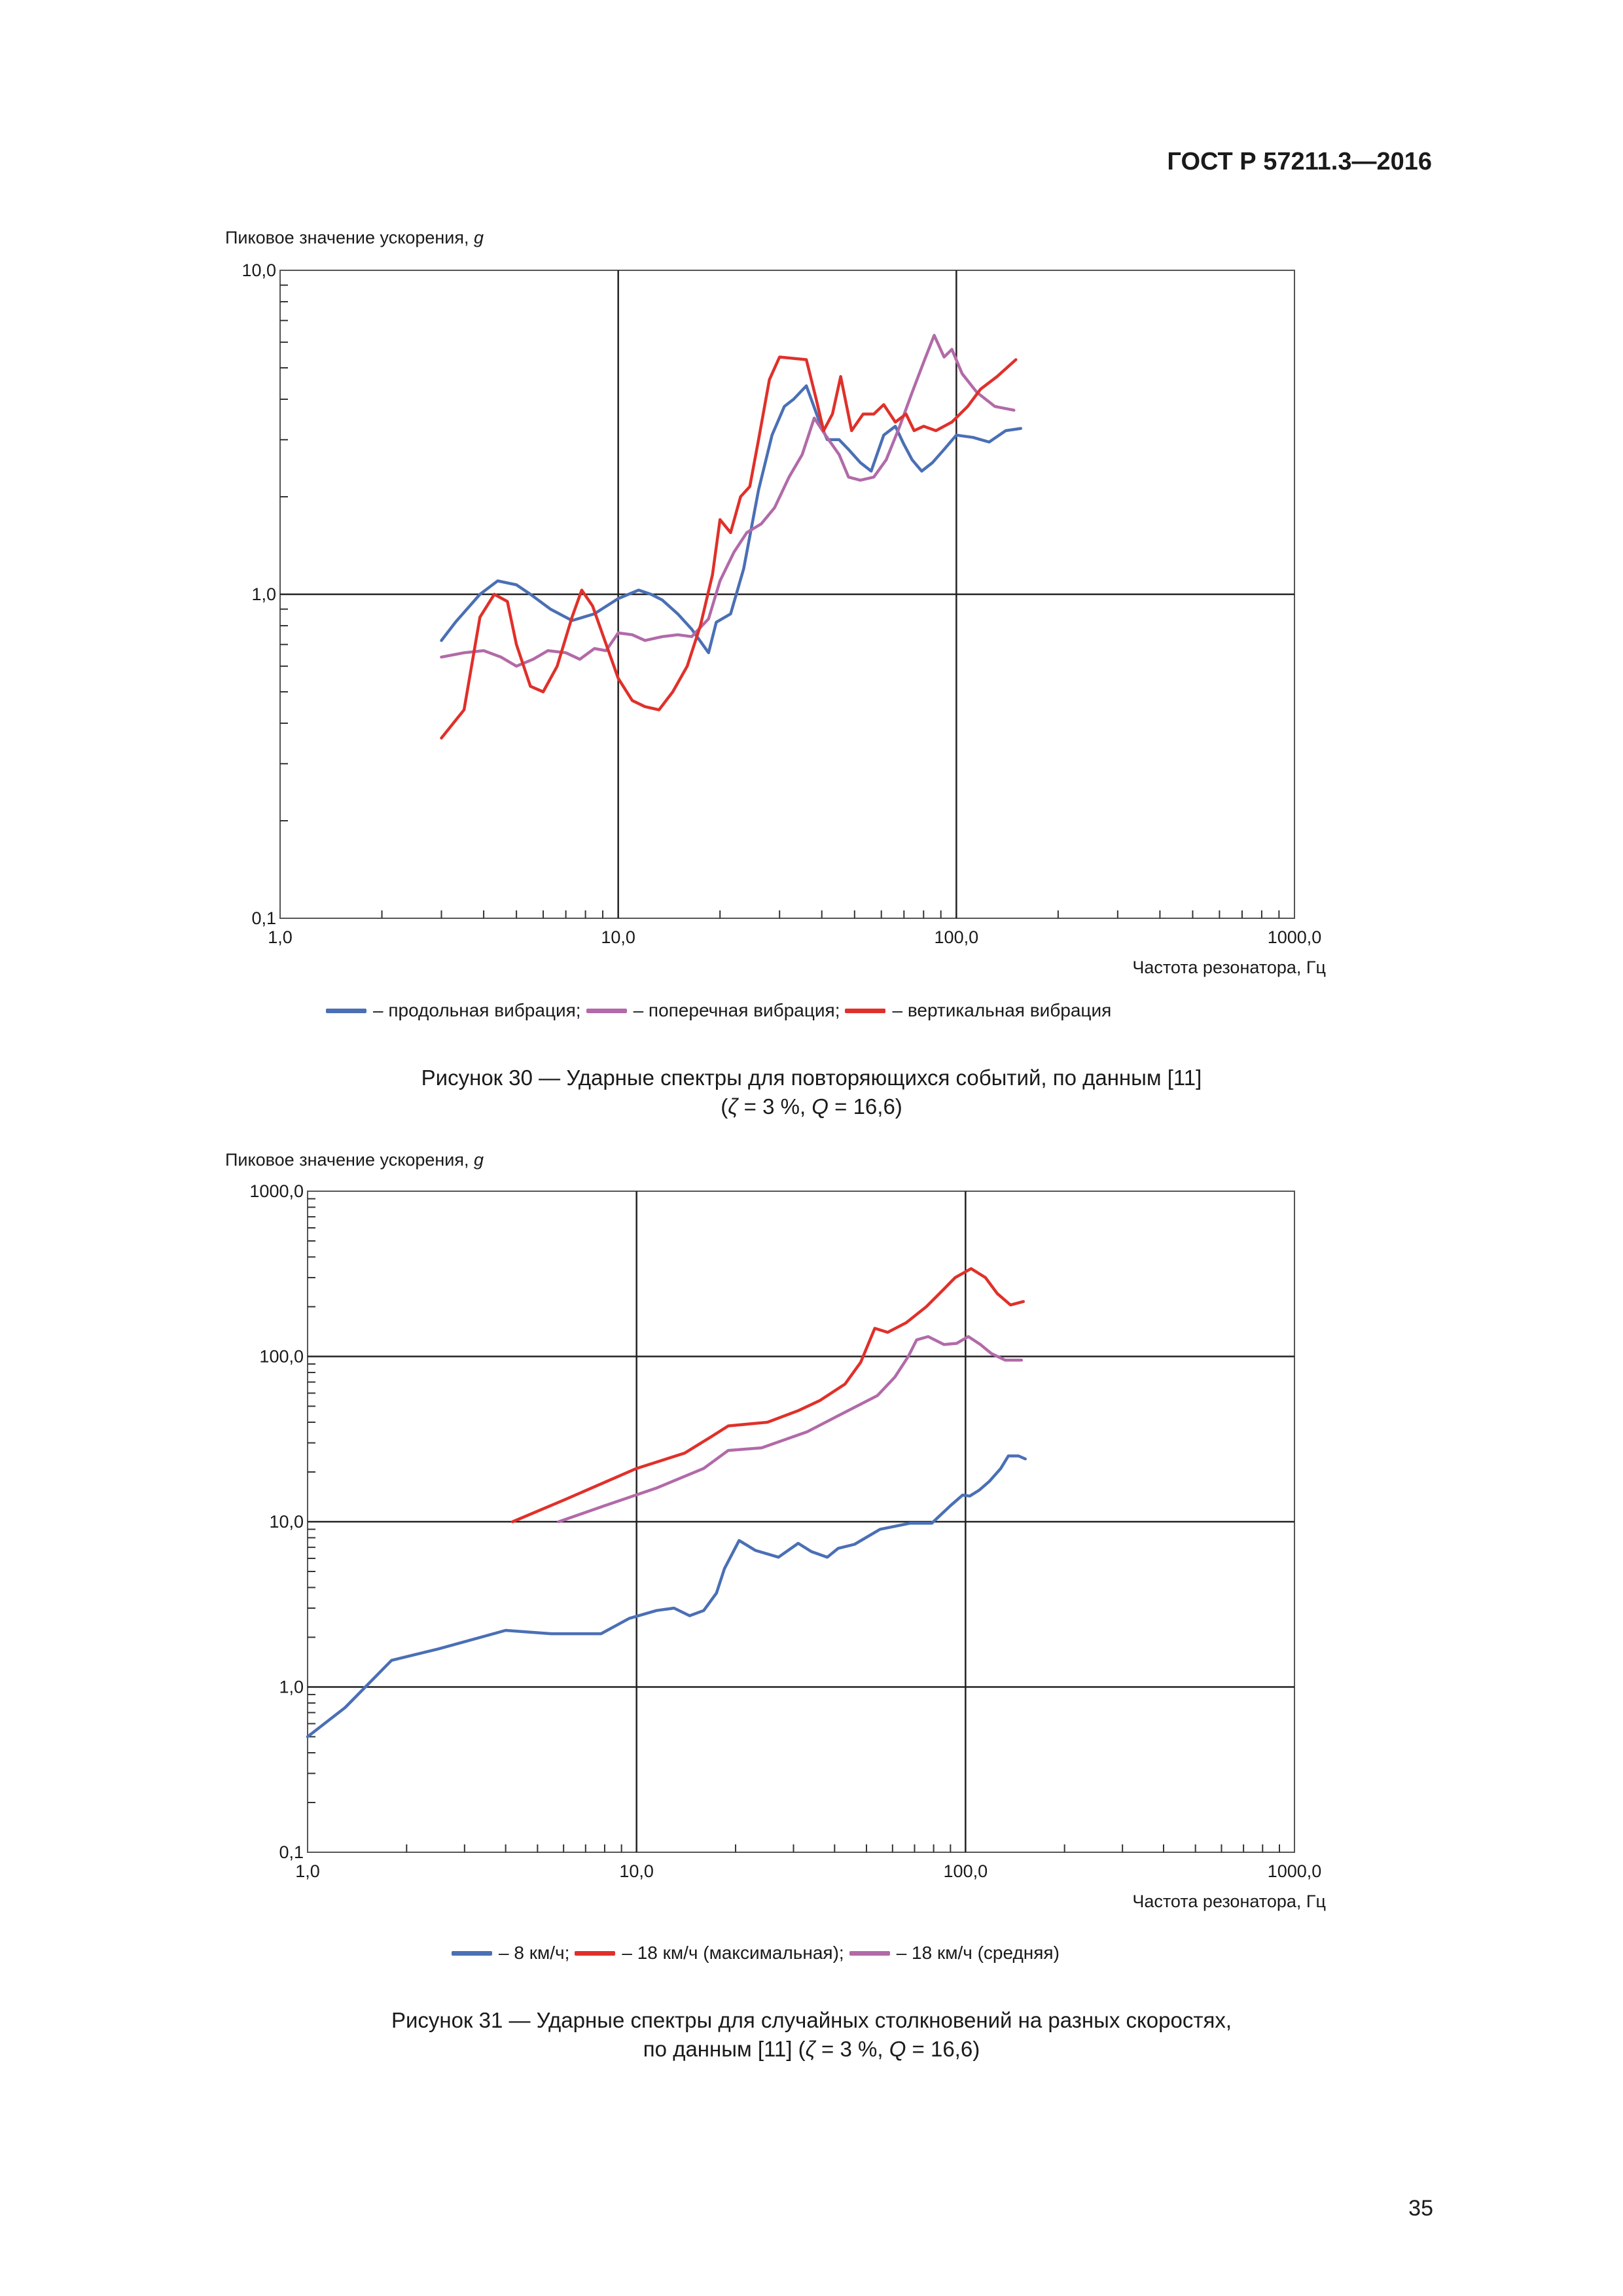  I want to click on legend-item-longitudinal: – продольная вибрация;, so click(453, 1010).